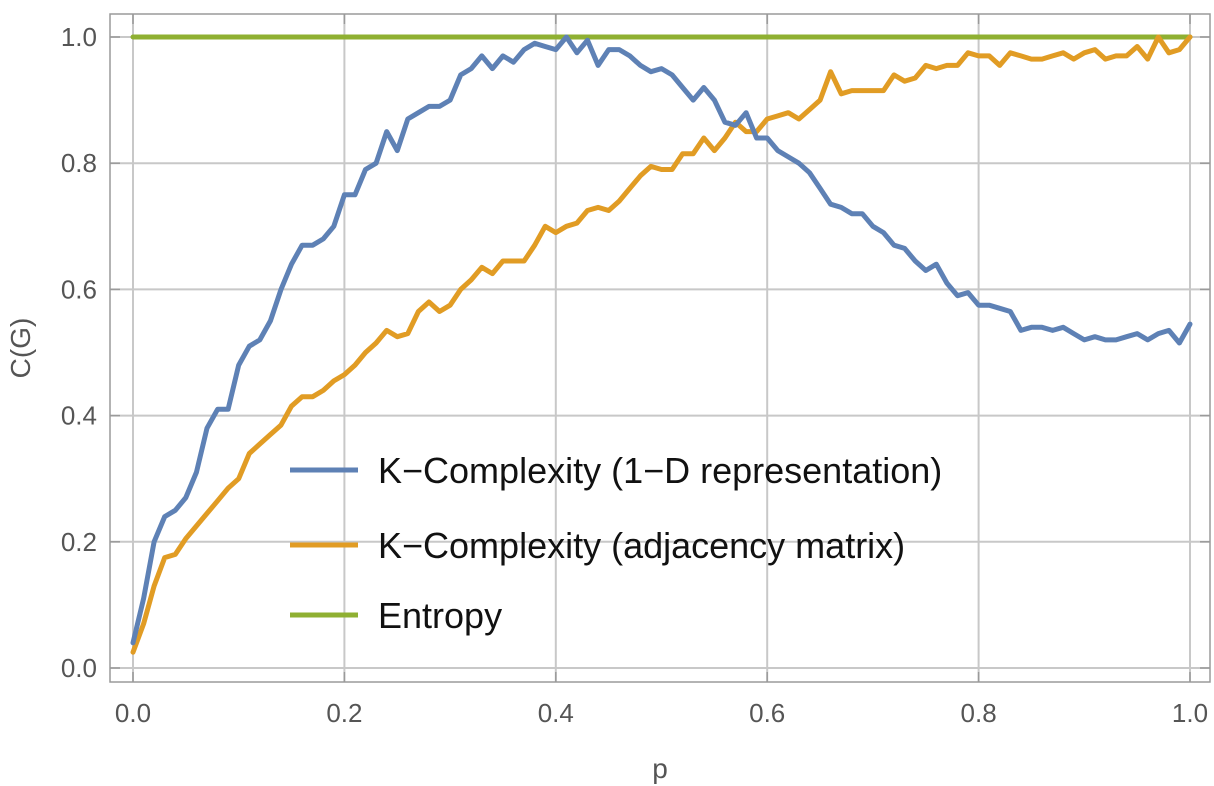 Image resolution: width=1214 pixels, height=786 pixels. Describe the element at coordinates (79, 37) in the screenshot. I see `y-tick-label: 1.0` at that location.